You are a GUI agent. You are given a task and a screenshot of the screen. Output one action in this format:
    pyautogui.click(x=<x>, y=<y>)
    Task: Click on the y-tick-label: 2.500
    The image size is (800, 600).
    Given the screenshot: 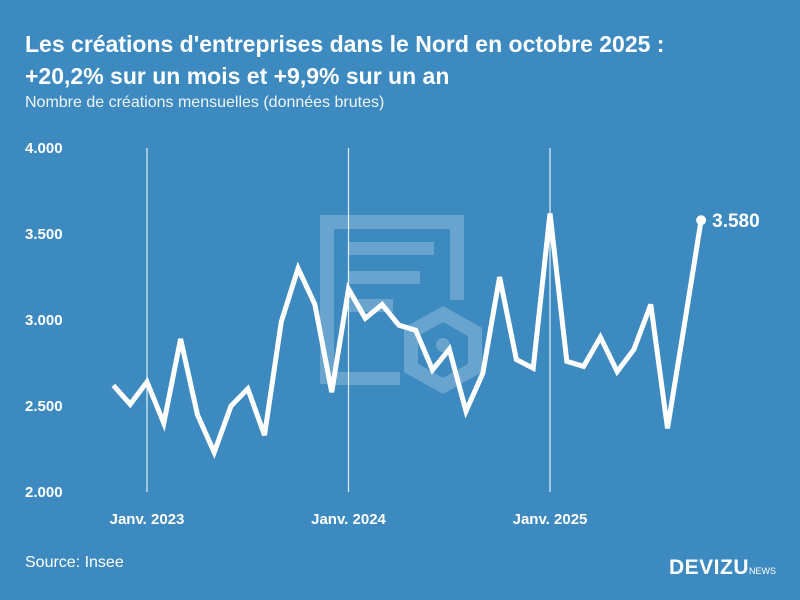 What is the action you would take?
    pyautogui.click(x=44, y=406)
    